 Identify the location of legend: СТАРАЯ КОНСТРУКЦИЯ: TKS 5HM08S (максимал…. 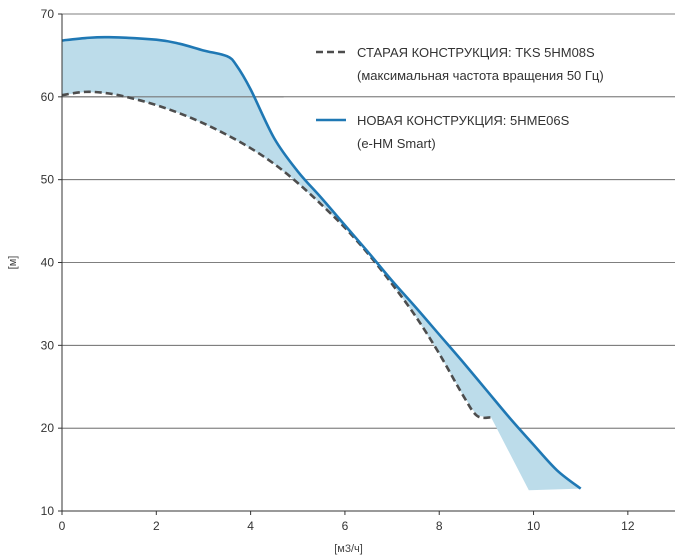
(460, 98).